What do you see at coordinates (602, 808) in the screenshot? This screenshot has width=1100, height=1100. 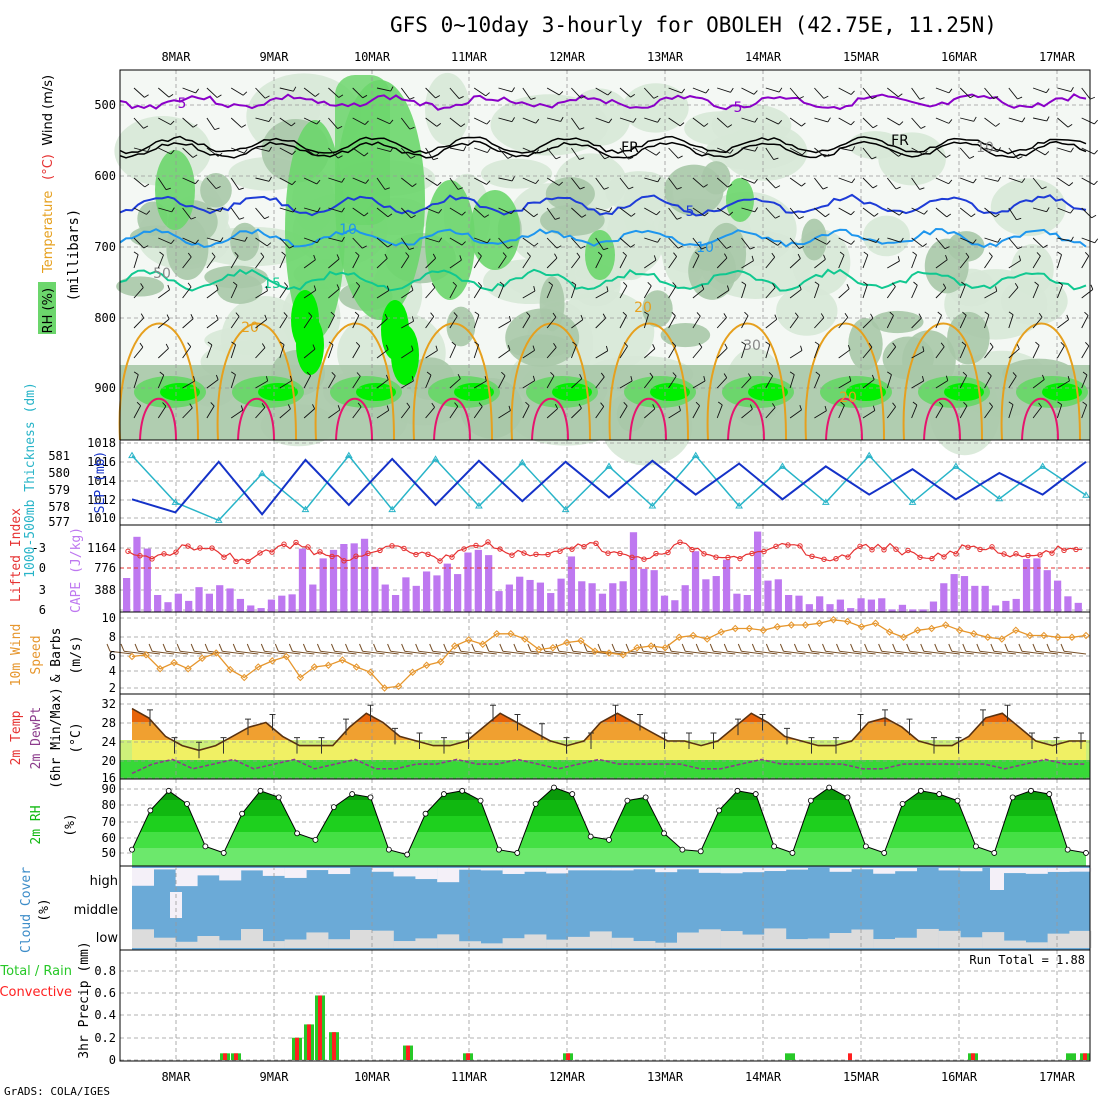 I see `rh-area-band` at bounding box center [602, 808].